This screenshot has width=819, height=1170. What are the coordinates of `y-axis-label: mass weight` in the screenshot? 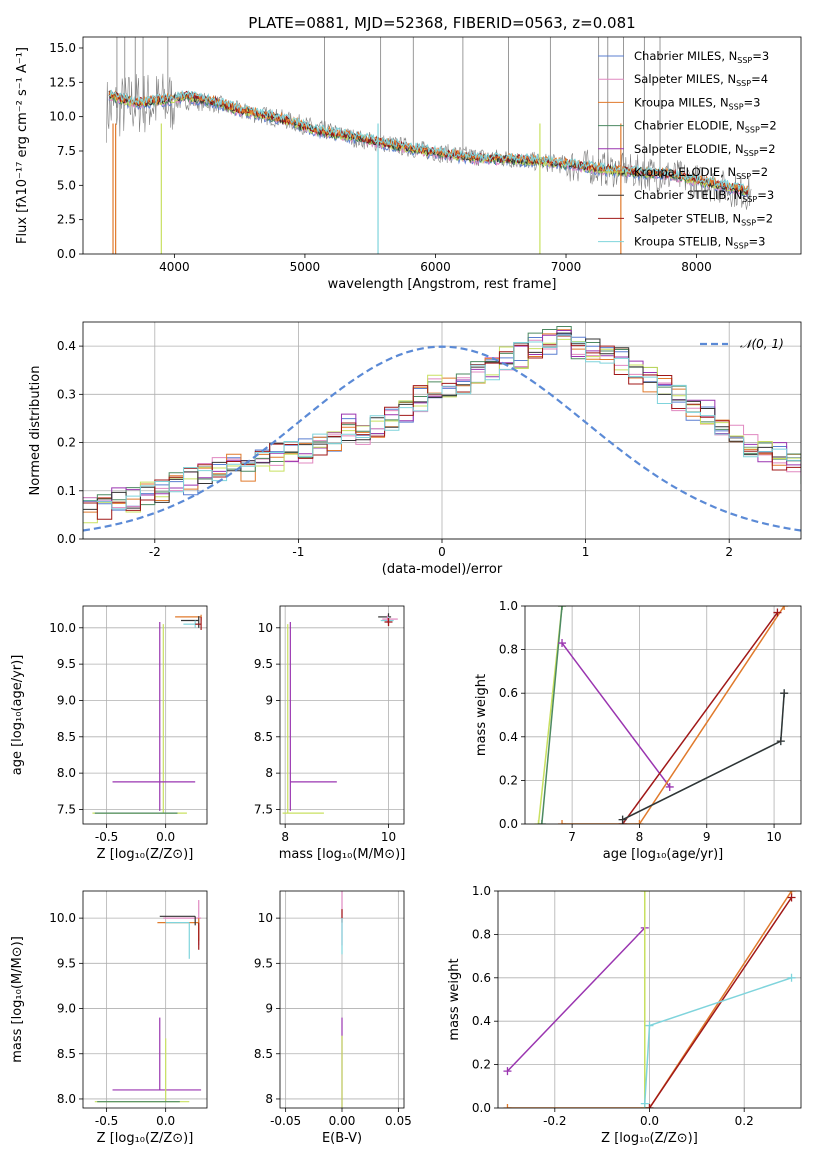 It's located at (454, 999).